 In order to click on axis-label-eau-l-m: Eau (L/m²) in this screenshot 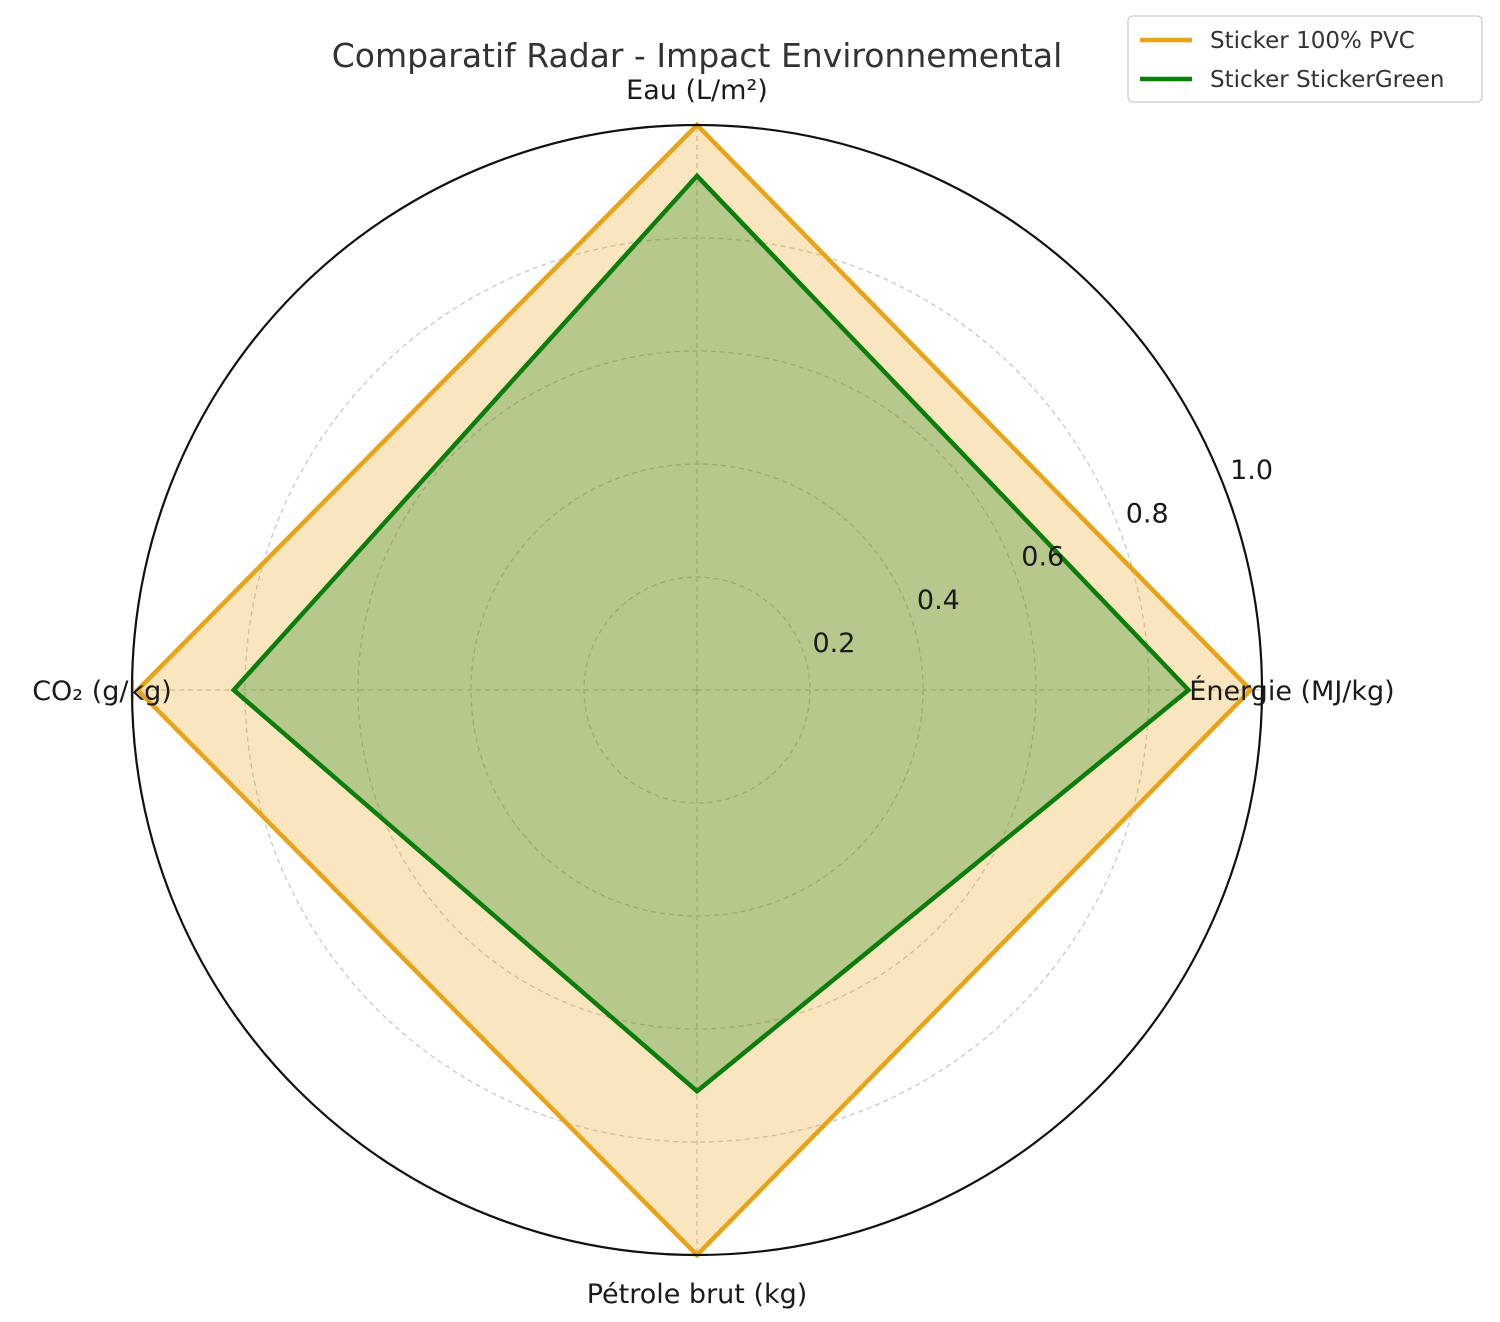, I will do `click(697, 90)`.